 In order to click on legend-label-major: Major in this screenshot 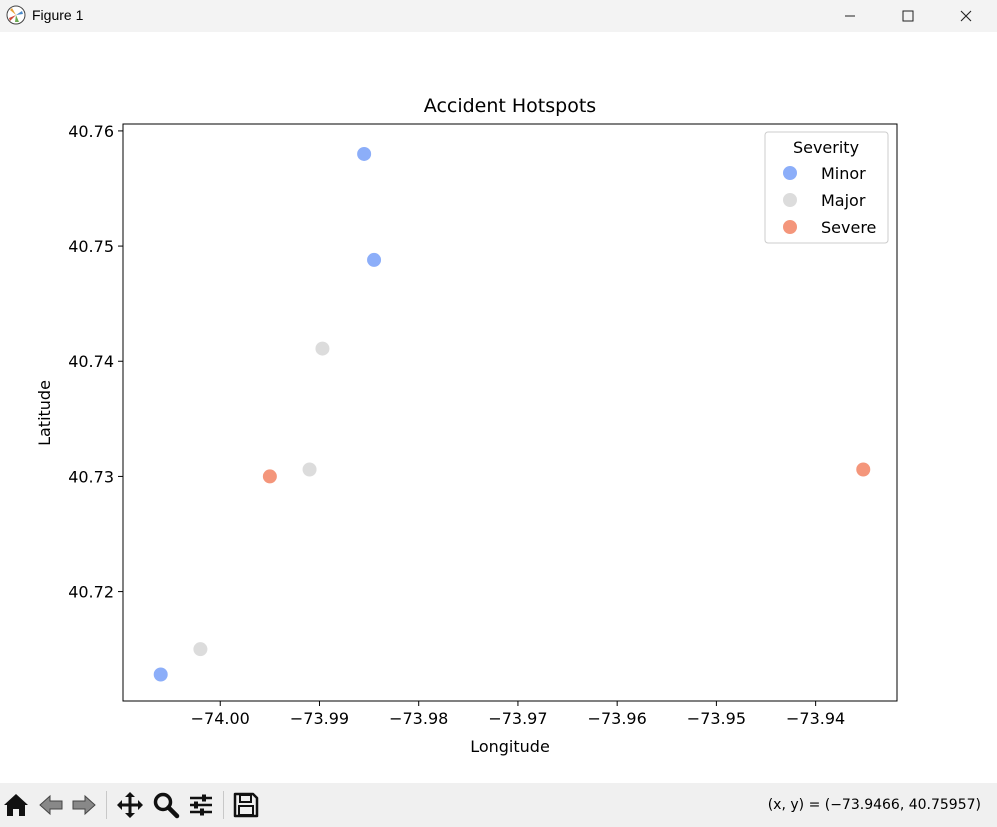, I will do `click(843, 200)`.